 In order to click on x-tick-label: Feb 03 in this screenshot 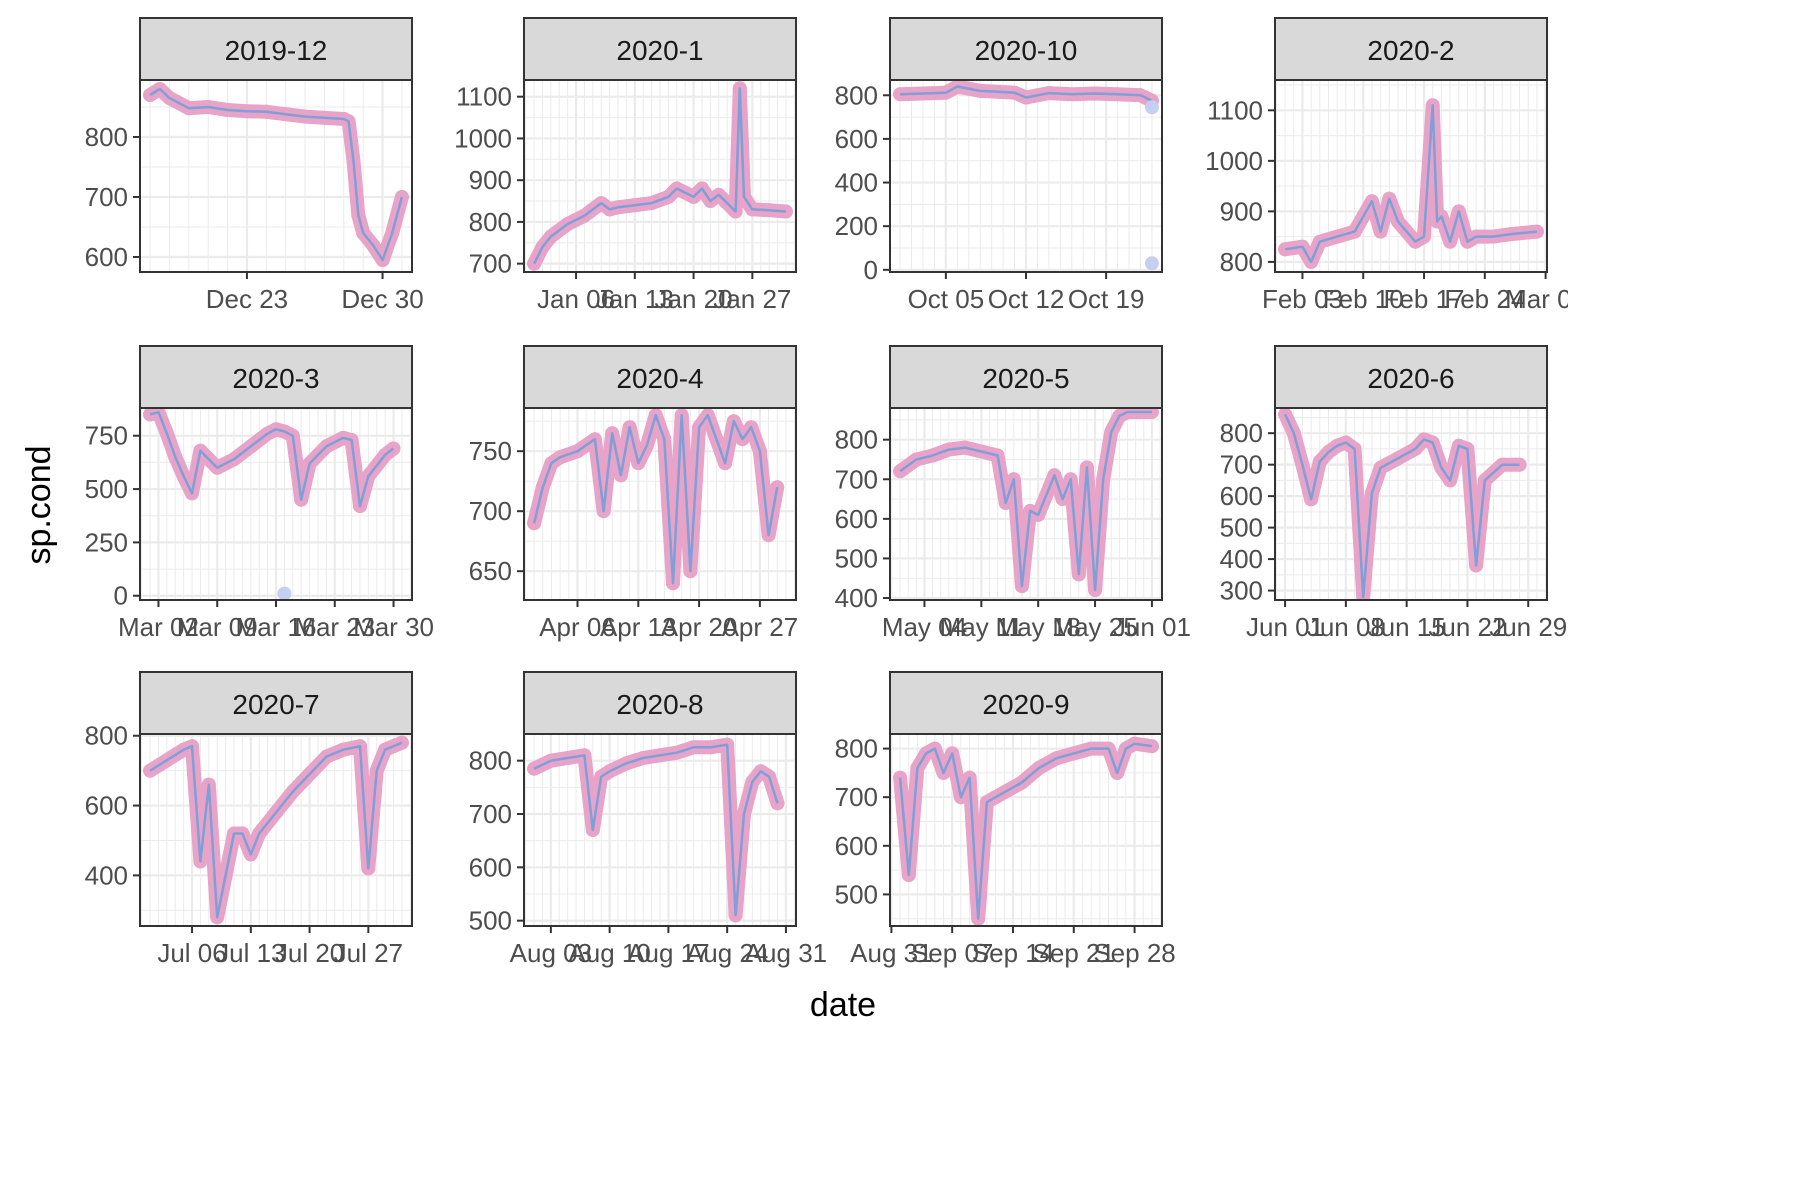, I will do `click(1302, 299)`.